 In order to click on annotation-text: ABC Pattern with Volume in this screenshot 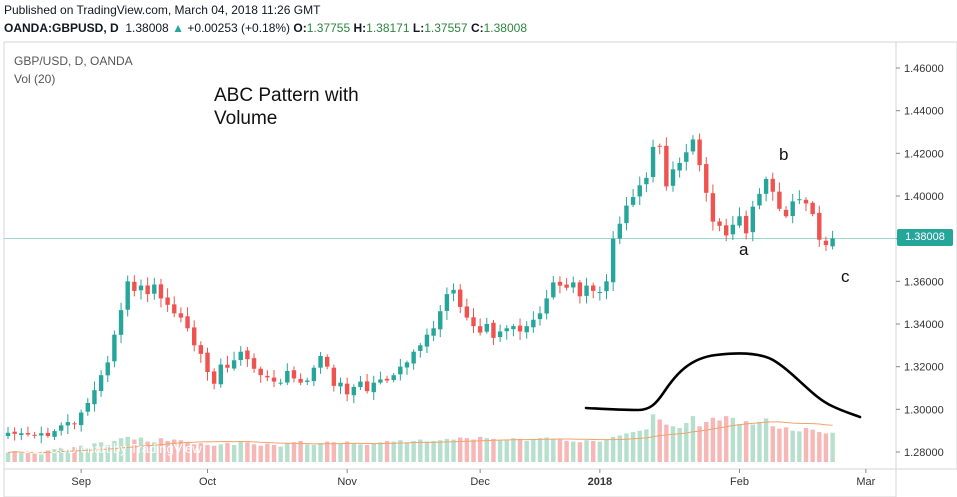, I will do `click(299, 107)`.